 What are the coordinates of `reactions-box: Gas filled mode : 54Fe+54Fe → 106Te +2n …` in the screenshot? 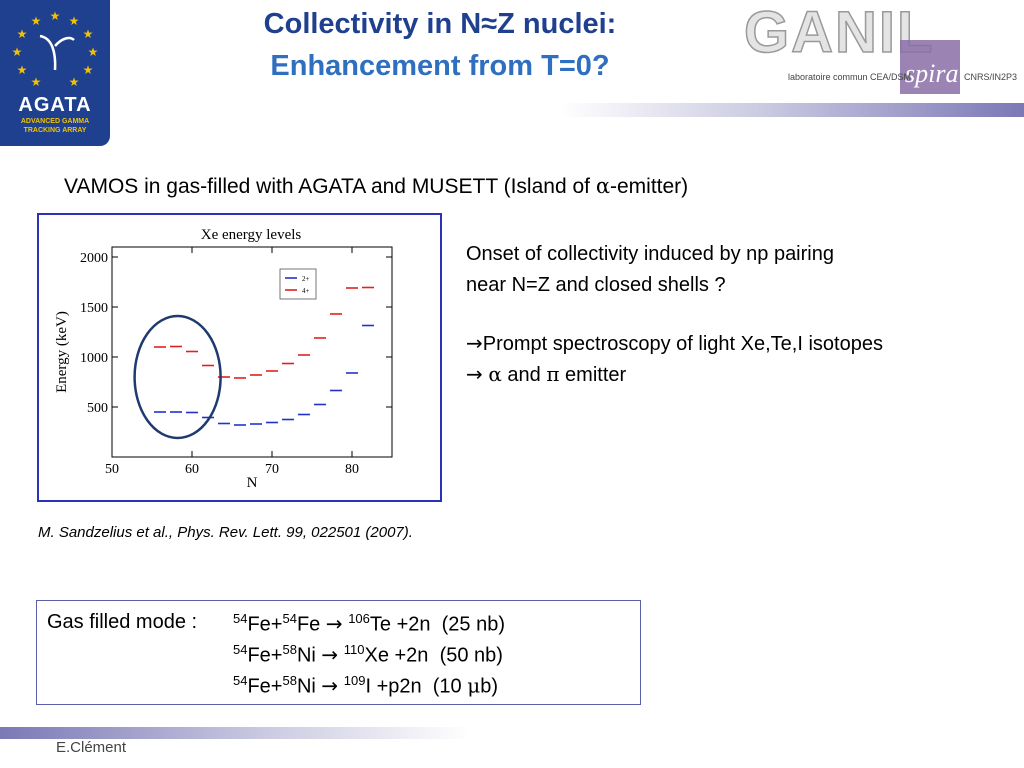 It's located at (338, 652).